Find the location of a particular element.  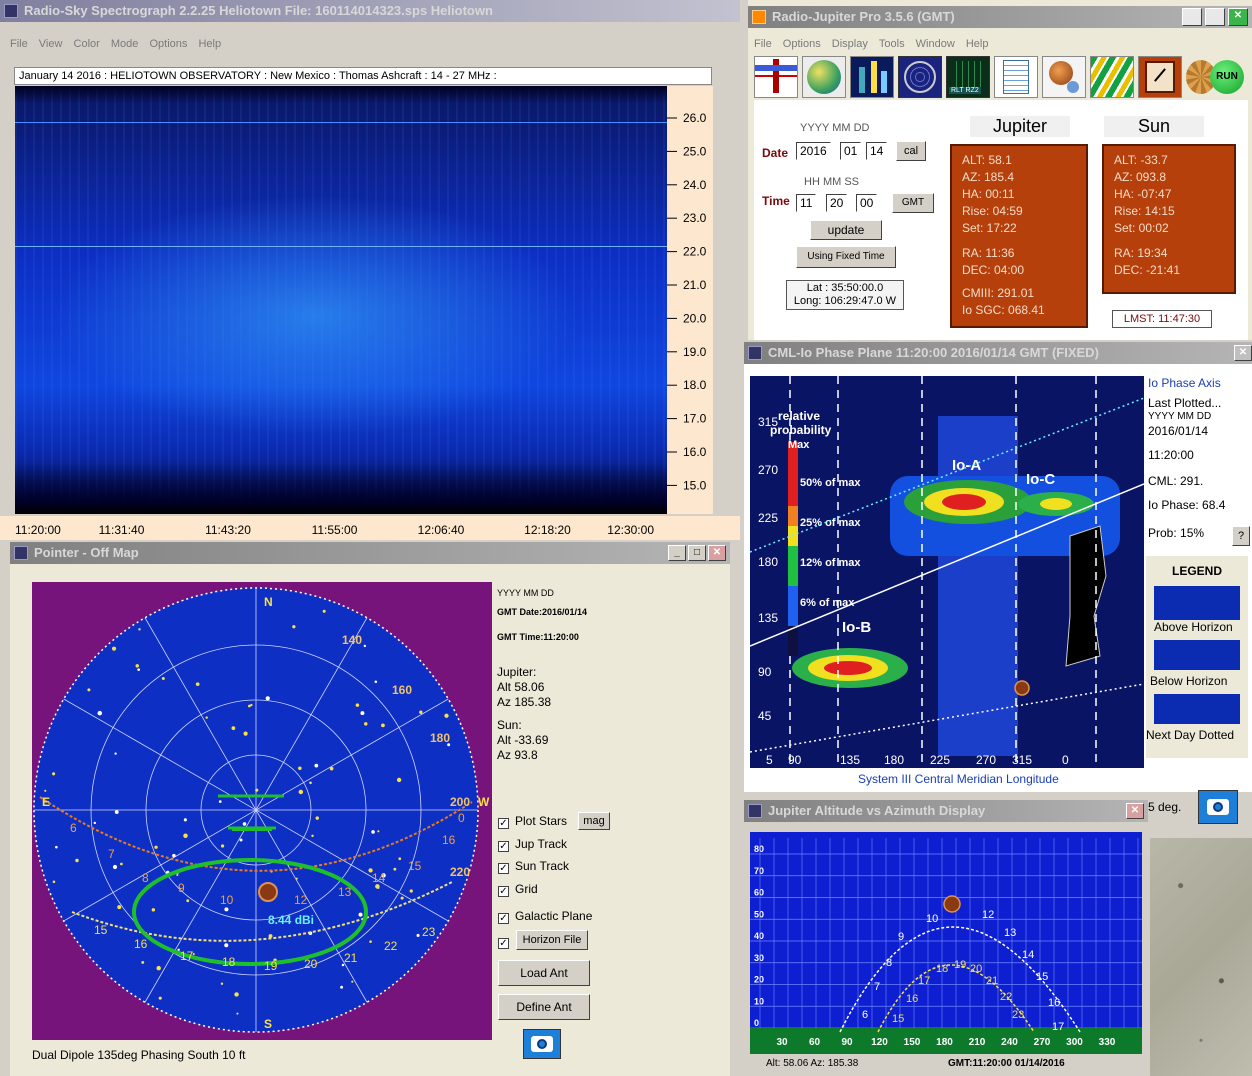

sun-hour-label: 17 is located at coordinates (187, 956).